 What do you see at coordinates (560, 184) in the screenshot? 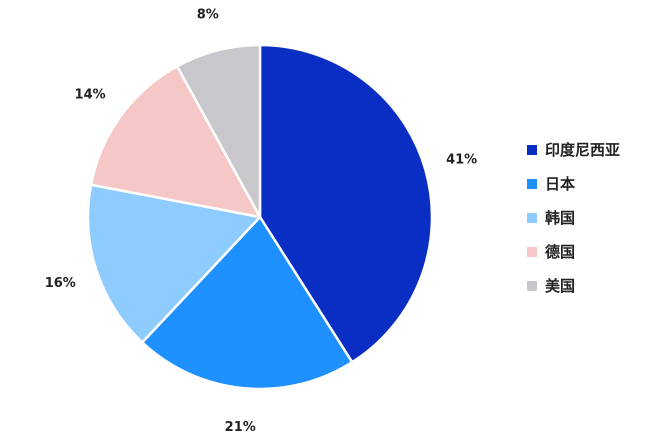
I see `legend-label-1: 日本` at bounding box center [560, 184].